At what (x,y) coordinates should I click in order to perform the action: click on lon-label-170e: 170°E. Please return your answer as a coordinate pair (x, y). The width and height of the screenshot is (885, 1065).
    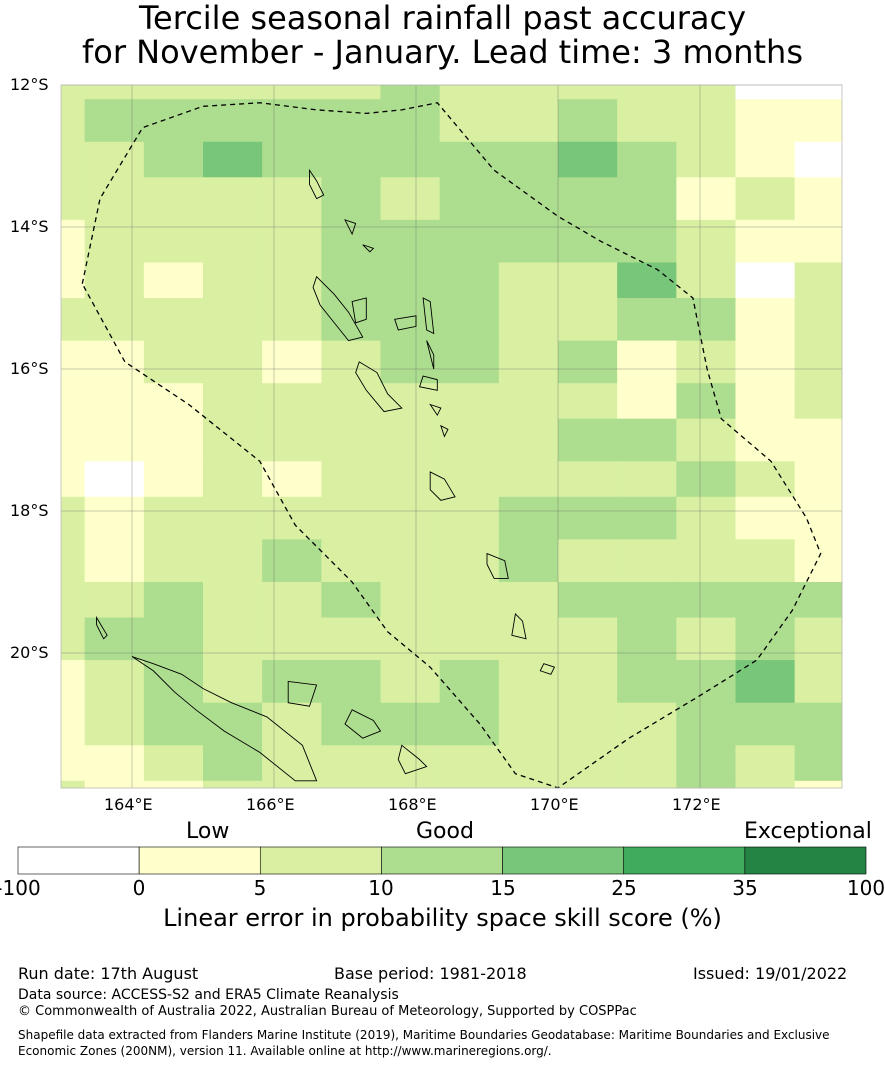
    Looking at the image, I should click on (554, 804).